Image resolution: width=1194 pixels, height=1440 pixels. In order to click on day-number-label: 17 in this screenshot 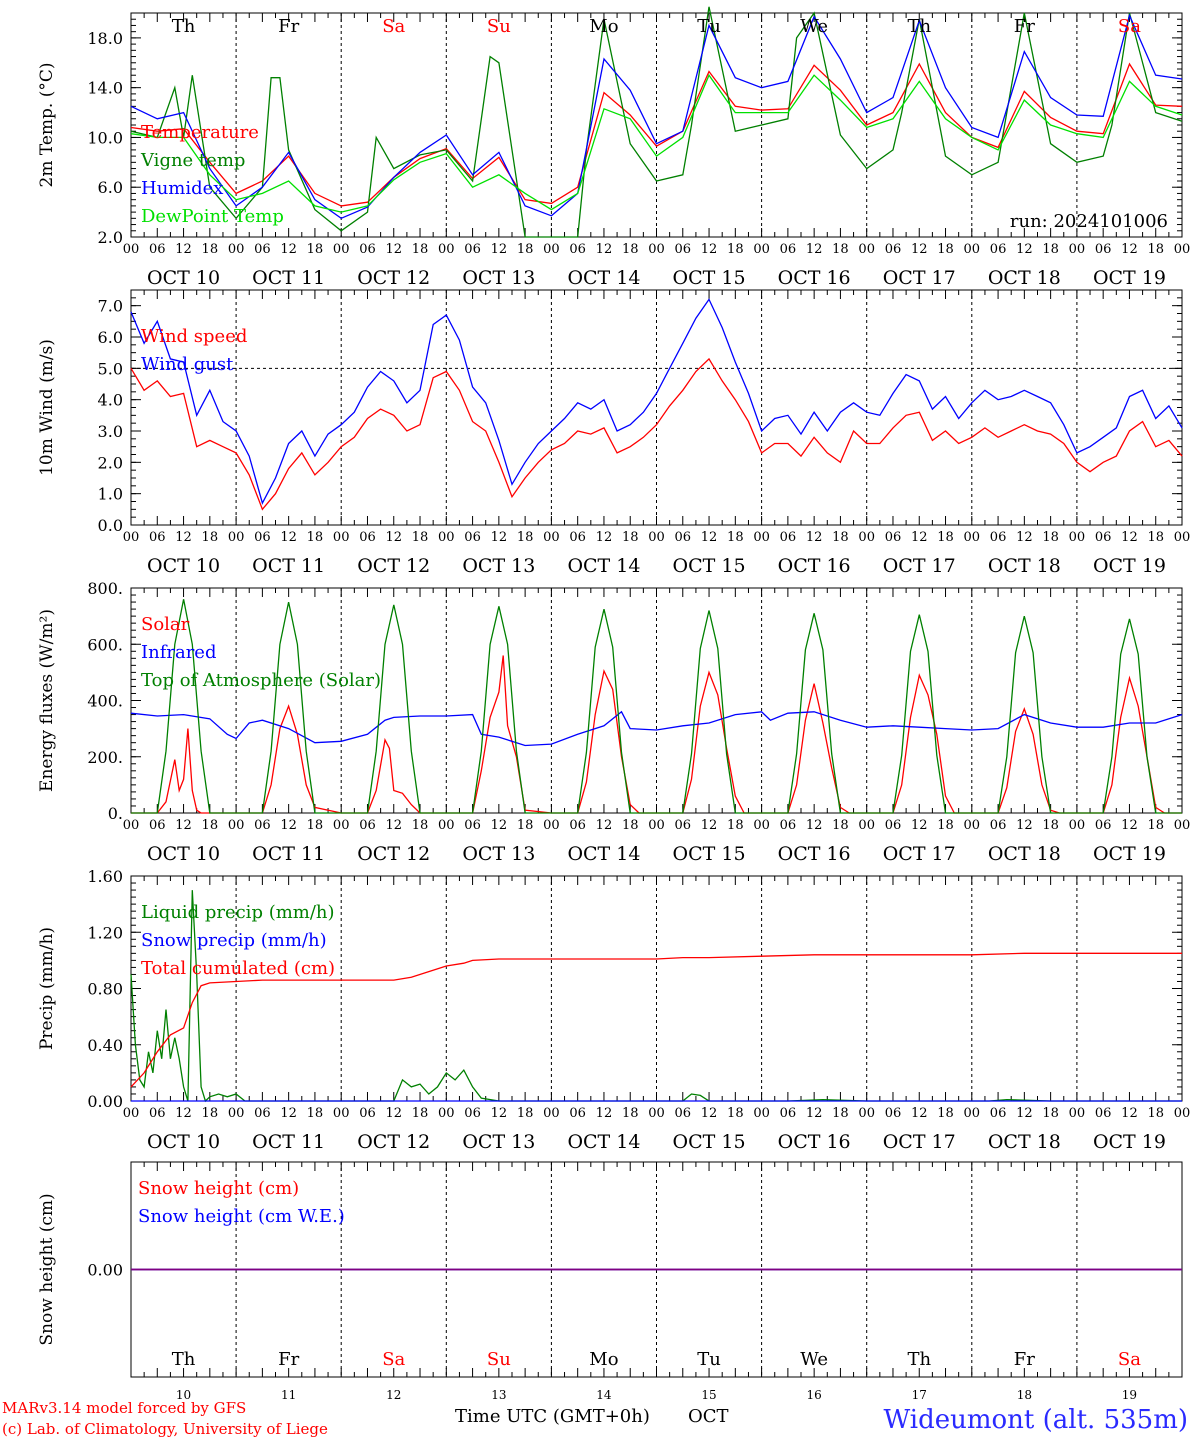, I will do `click(919, 1395)`.